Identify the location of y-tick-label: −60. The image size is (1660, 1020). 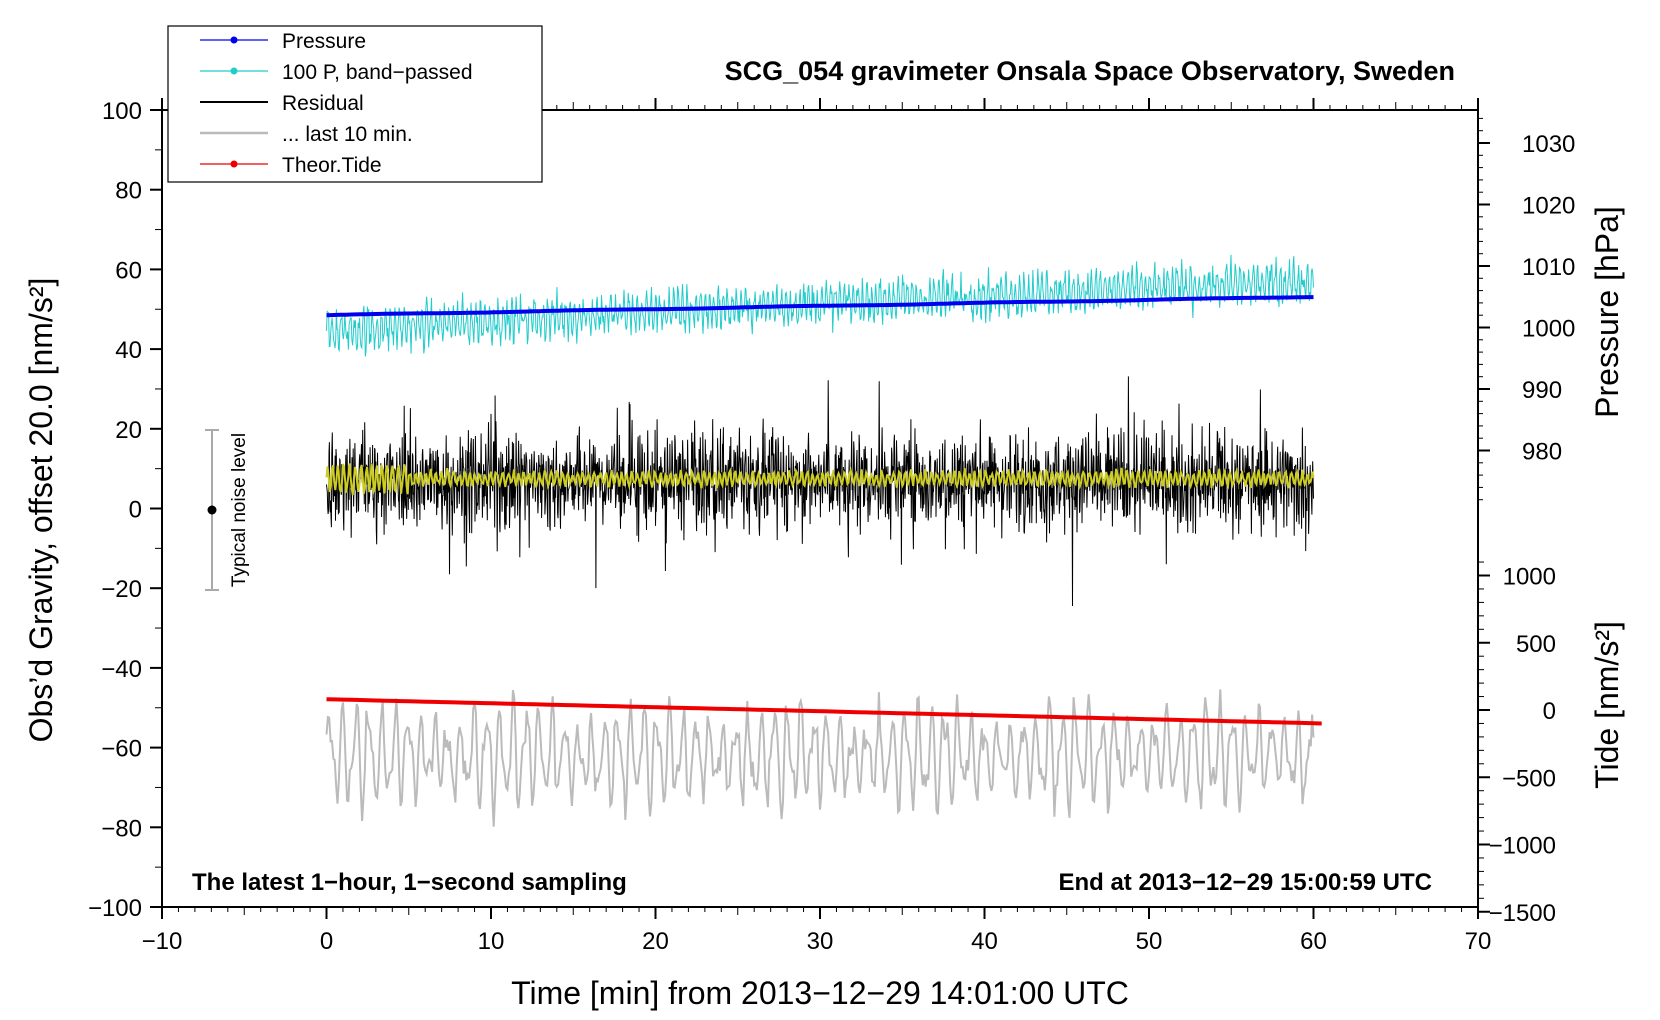
(121, 749).